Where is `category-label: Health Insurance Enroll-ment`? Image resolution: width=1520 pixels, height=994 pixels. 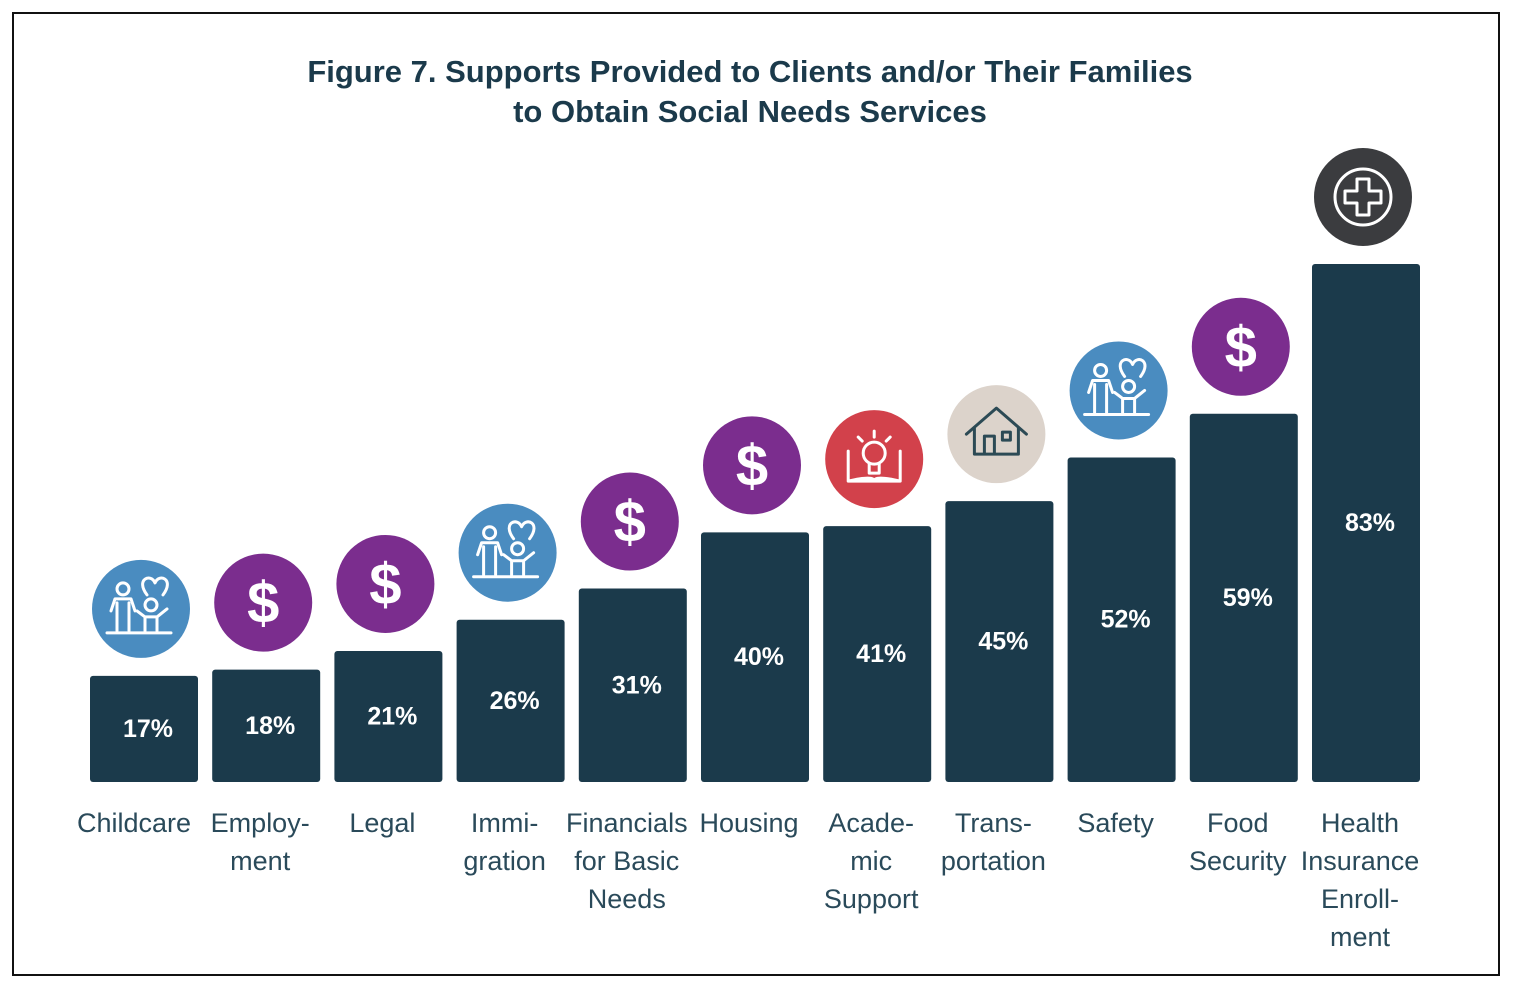 category-label: Health Insurance Enroll-ment is located at coordinates (1360, 880).